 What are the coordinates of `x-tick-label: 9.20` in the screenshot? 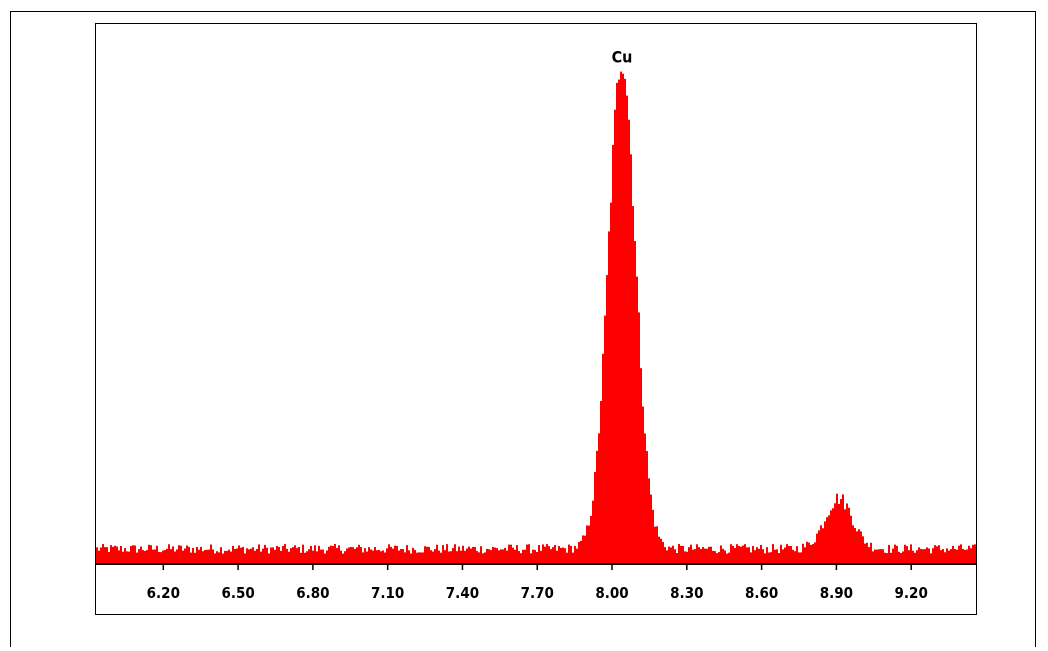 It's located at (911, 593).